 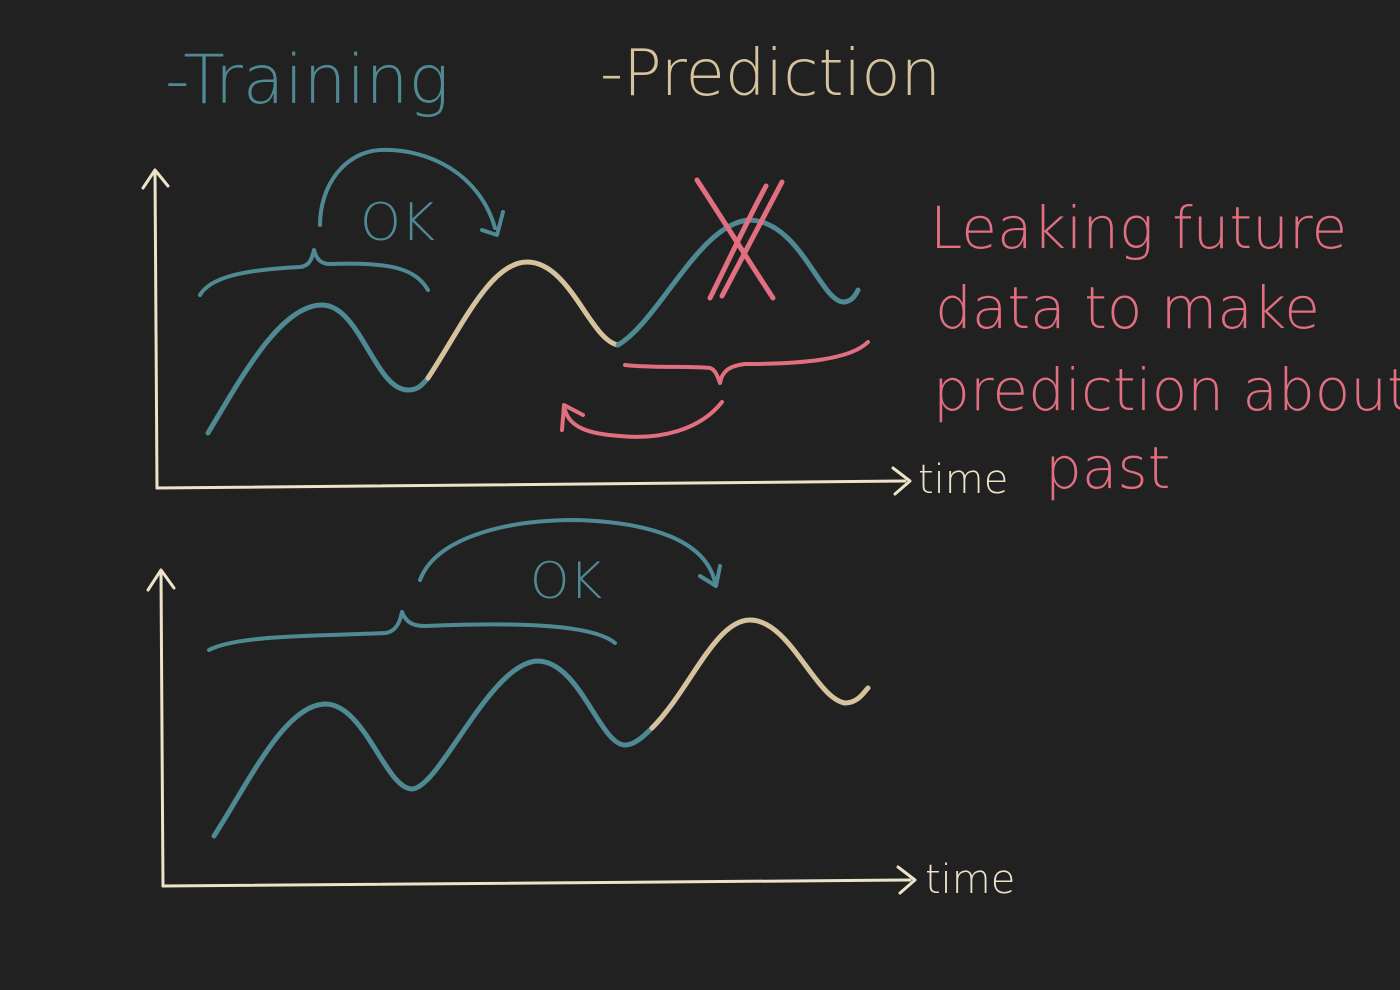 What do you see at coordinates (433, 748) in the screenshot?
I see `bottom-series-training-part` at bounding box center [433, 748].